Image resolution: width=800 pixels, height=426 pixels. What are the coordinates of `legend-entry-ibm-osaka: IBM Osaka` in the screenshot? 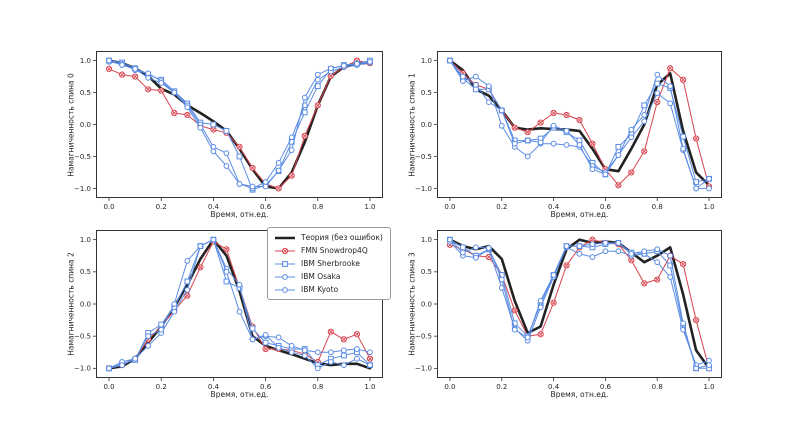 It's located at (328, 276).